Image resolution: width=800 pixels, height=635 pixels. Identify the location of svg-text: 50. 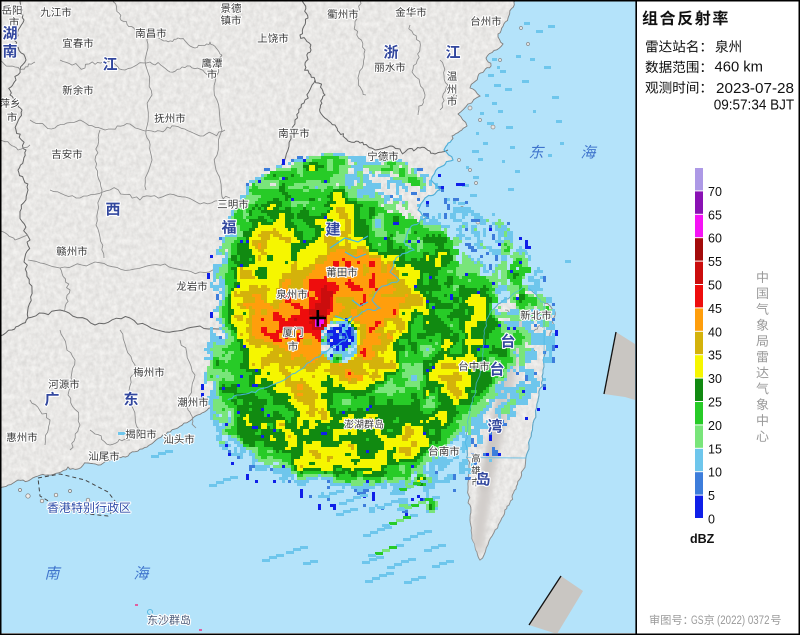
(715, 286).